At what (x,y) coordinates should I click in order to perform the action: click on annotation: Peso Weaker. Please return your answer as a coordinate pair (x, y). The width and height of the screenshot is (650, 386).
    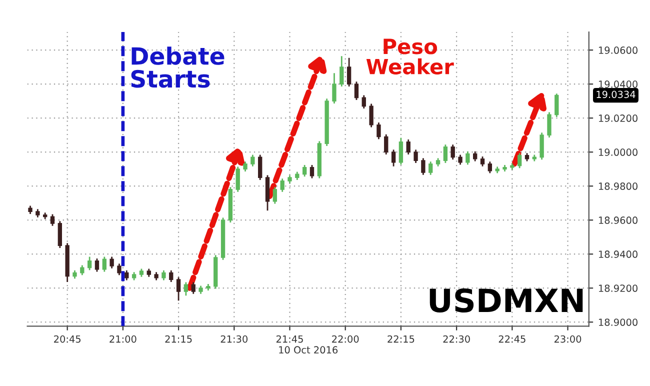
    Looking at the image, I should click on (410, 56).